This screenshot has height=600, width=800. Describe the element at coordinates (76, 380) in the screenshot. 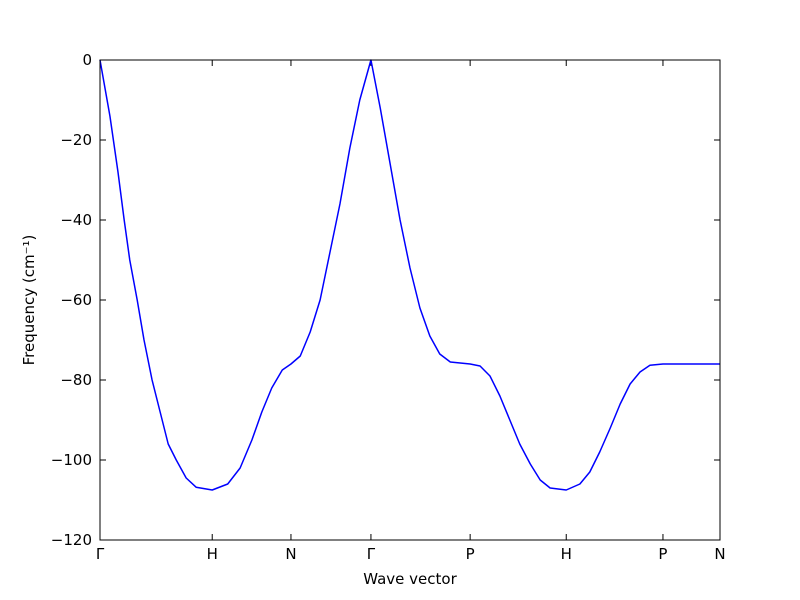

I see `y-tick-label: −80` at that location.